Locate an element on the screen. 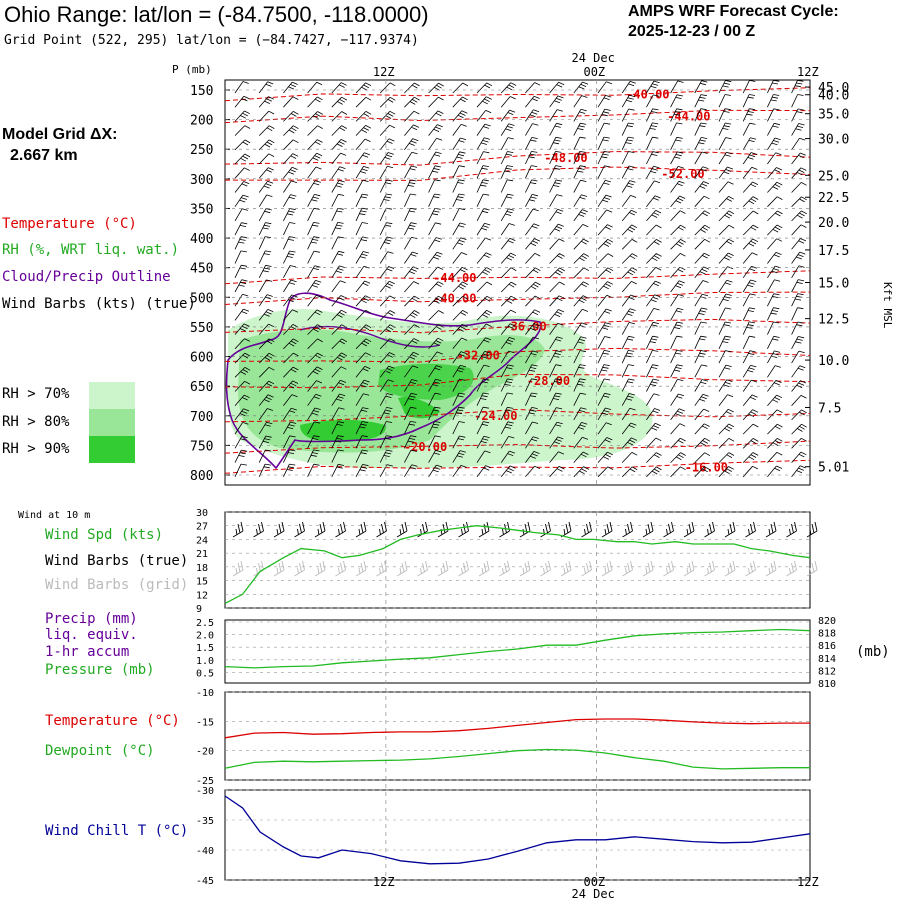 The width and height of the screenshot is (900, 900). height-tick-label: 5.01 is located at coordinates (833, 468).